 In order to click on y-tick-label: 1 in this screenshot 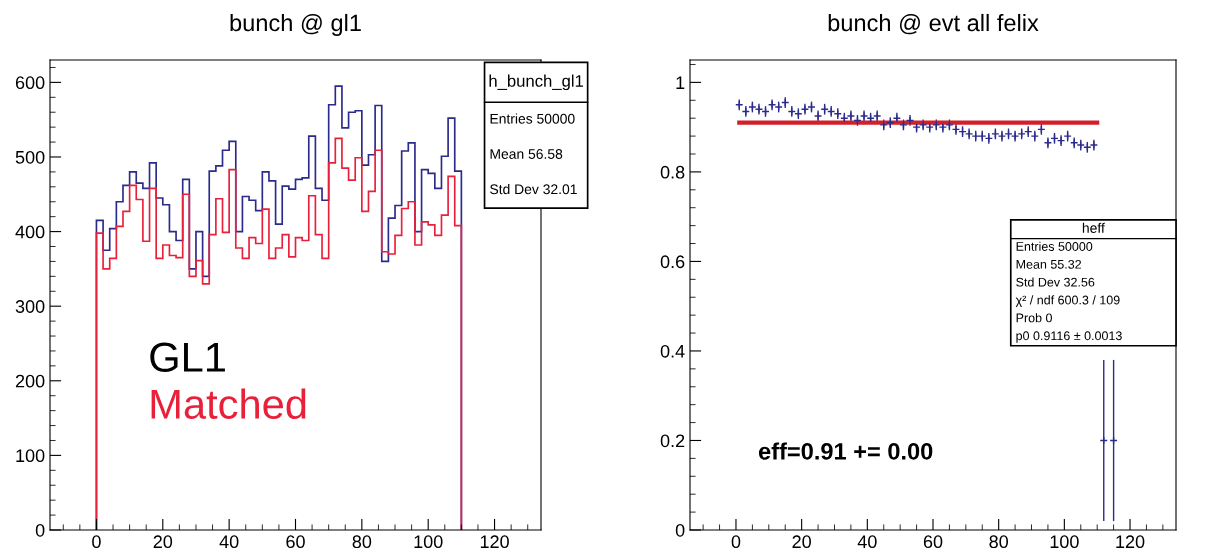, I will do `click(680, 82)`.